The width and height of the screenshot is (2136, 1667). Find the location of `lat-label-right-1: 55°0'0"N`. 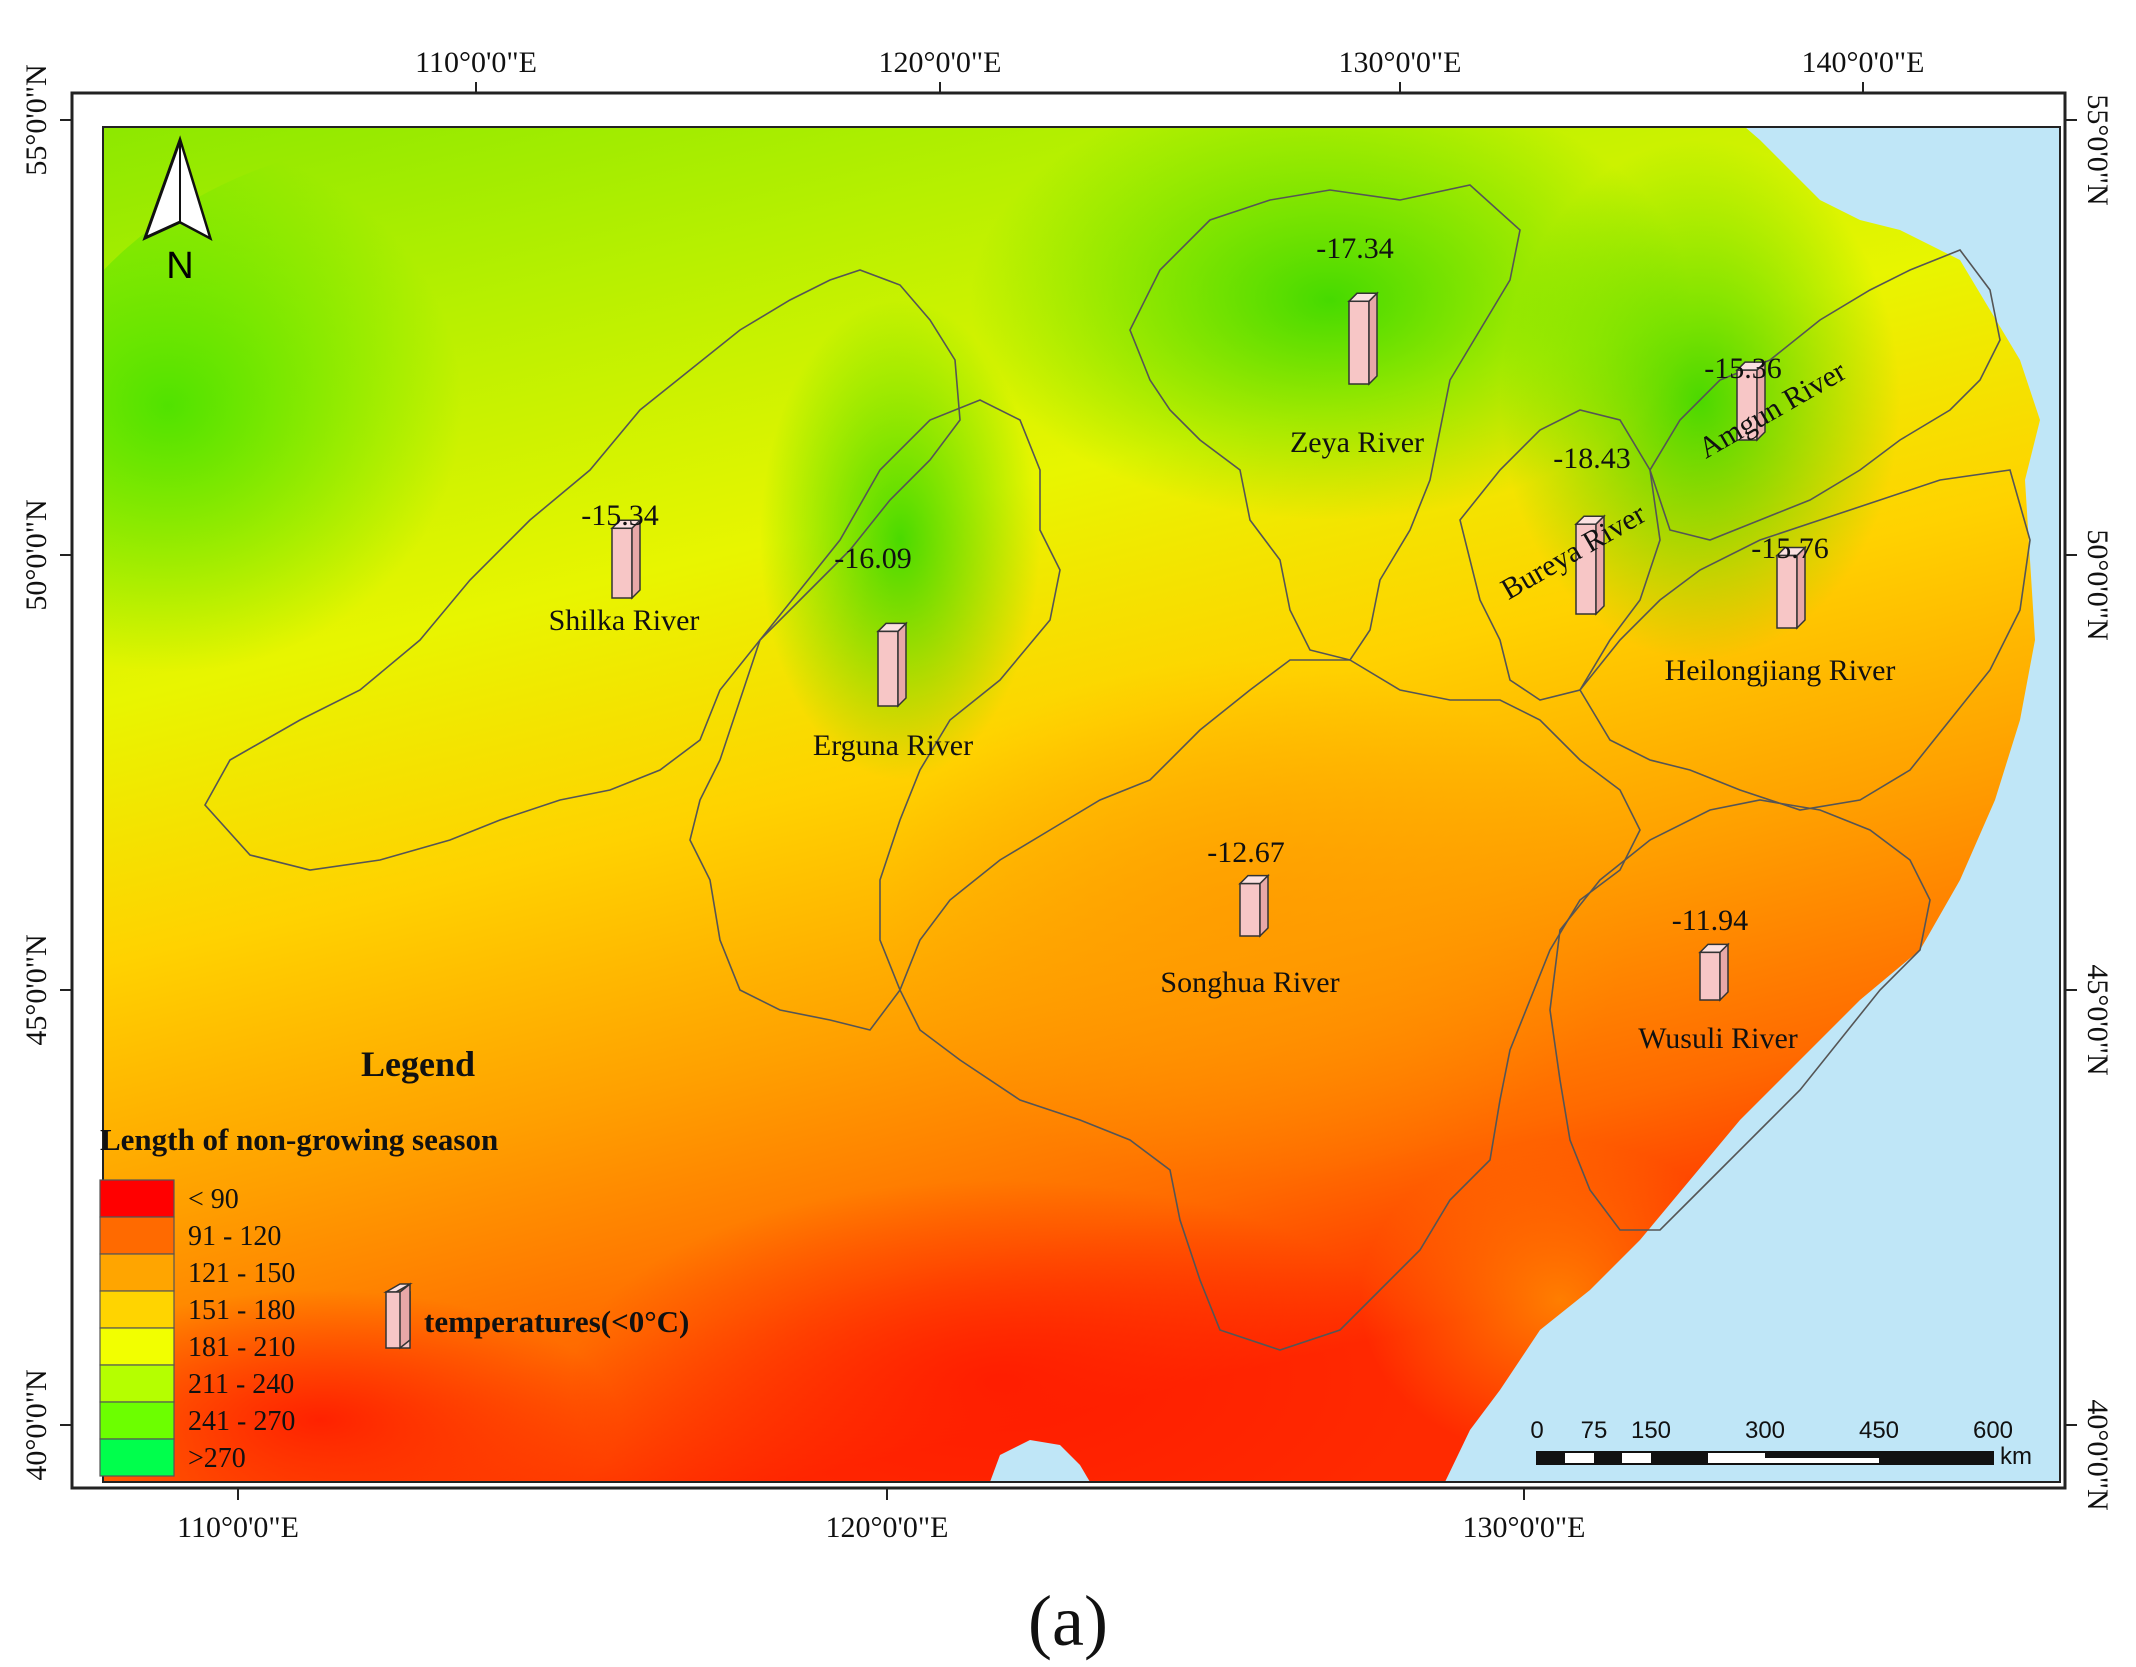

lat-label-right-1: 55°0'0"N is located at coordinates (2097, 149).